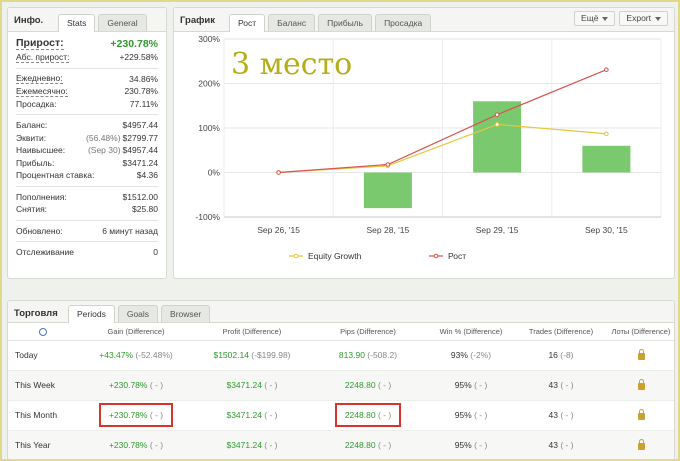  I want to click on tab-profit: Прибыль, so click(345, 22).